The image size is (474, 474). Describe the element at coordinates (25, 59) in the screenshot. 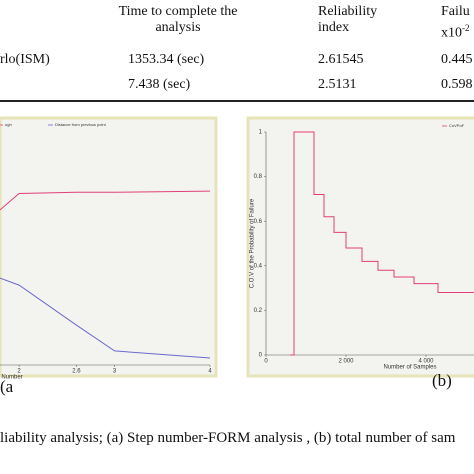

I see `cell: rlo(ISM)` at that location.